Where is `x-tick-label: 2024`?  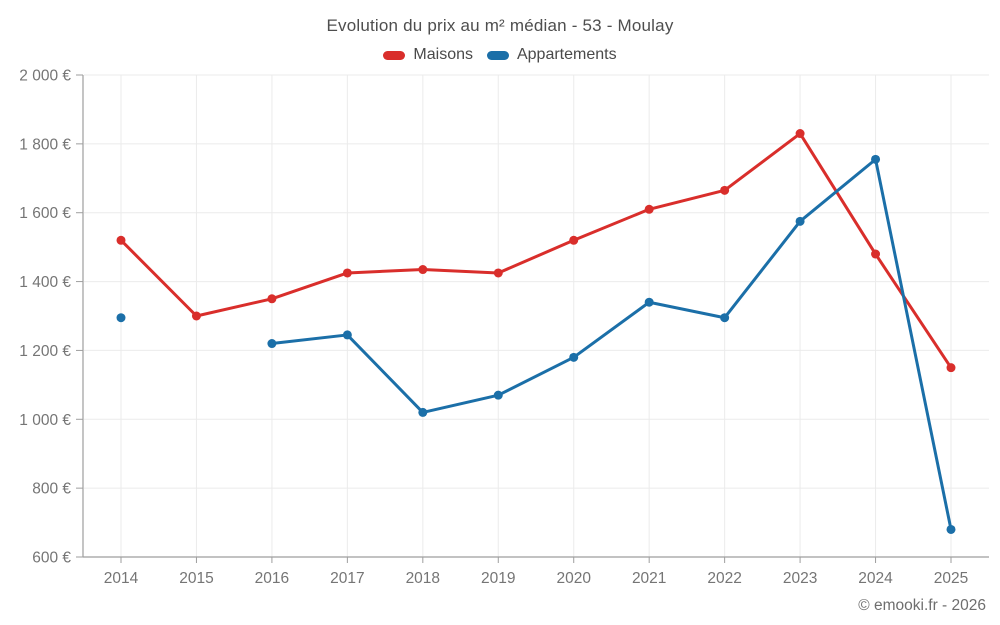 x-tick-label: 2024 is located at coordinates (875, 578).